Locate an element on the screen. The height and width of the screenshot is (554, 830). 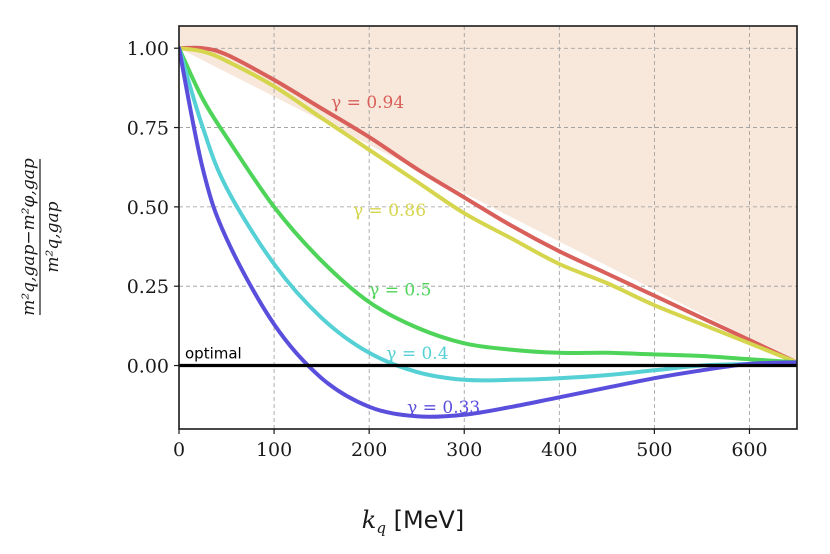
y-tick-label: 1.00 is located at coordinates (148, 49).